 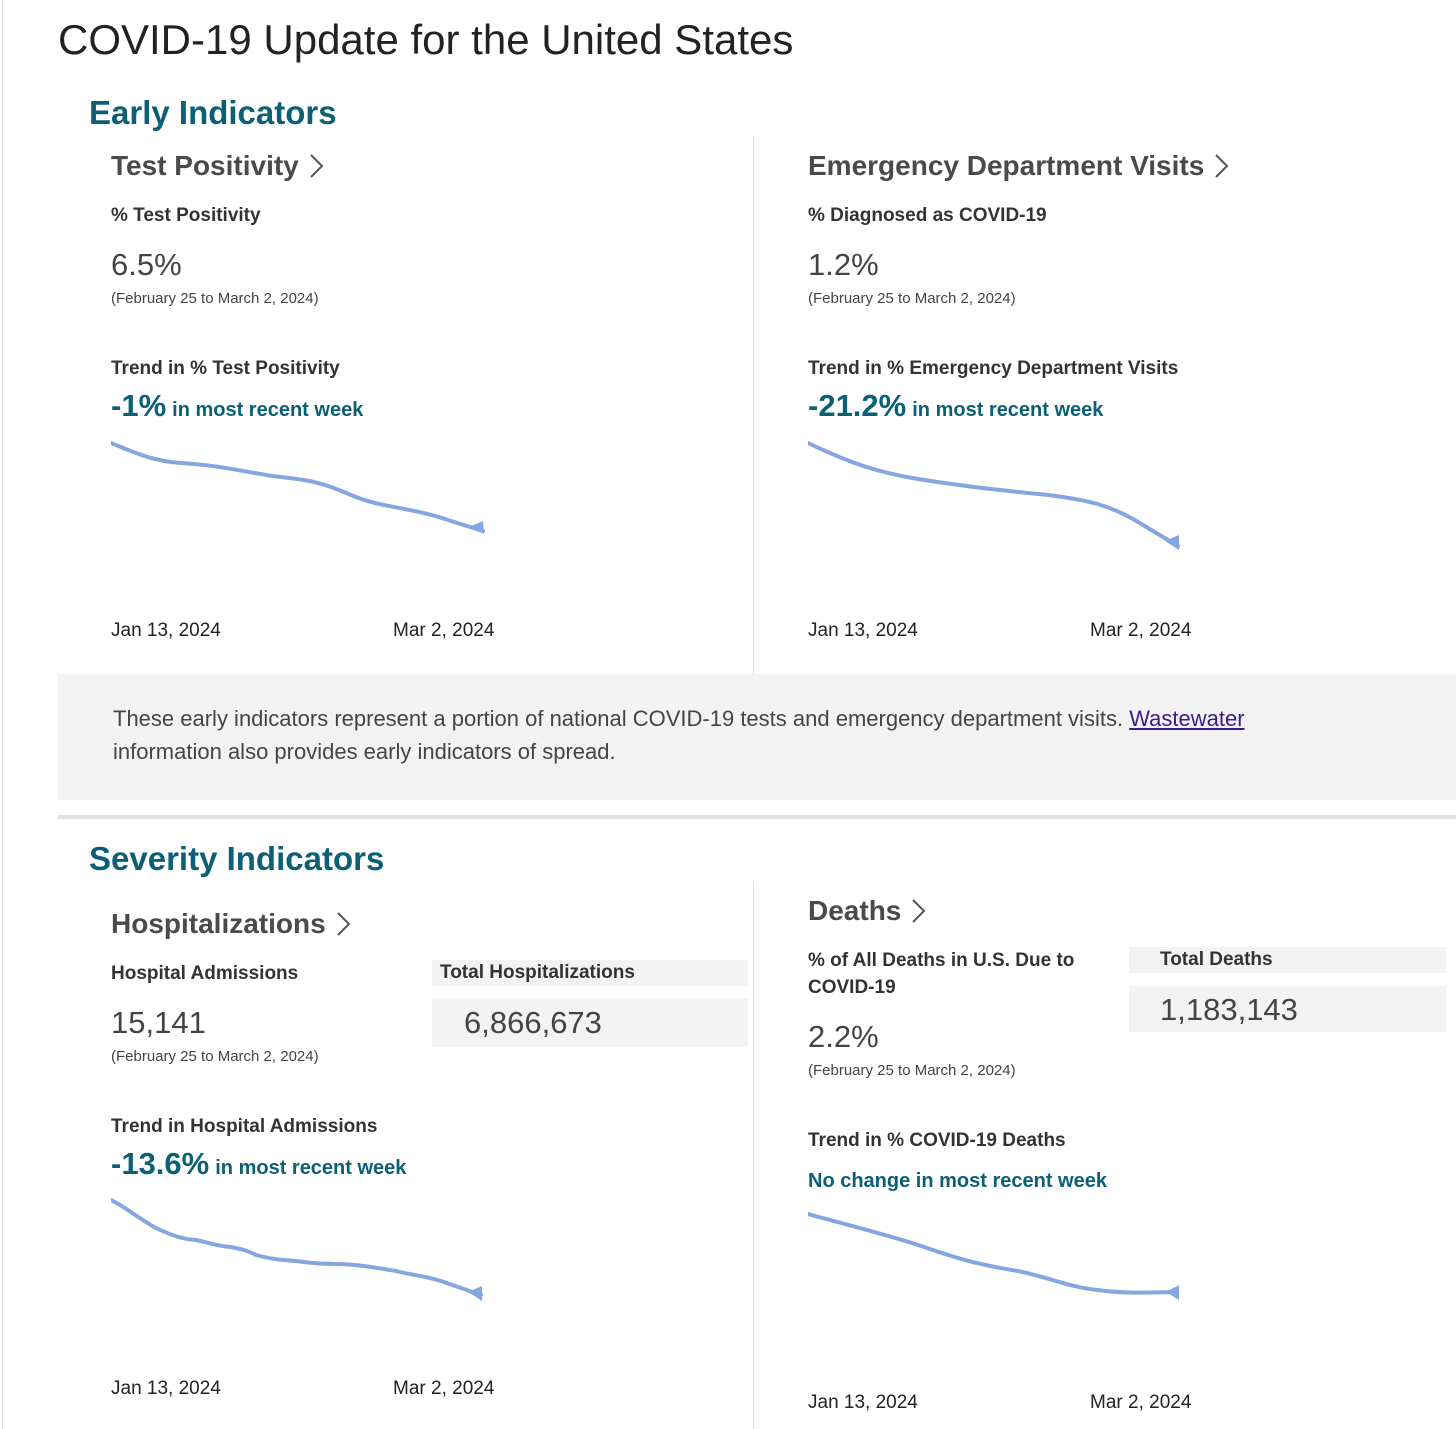 I want to click on trend-change-text: No change in most recent week, so click(x=957, y=1181).